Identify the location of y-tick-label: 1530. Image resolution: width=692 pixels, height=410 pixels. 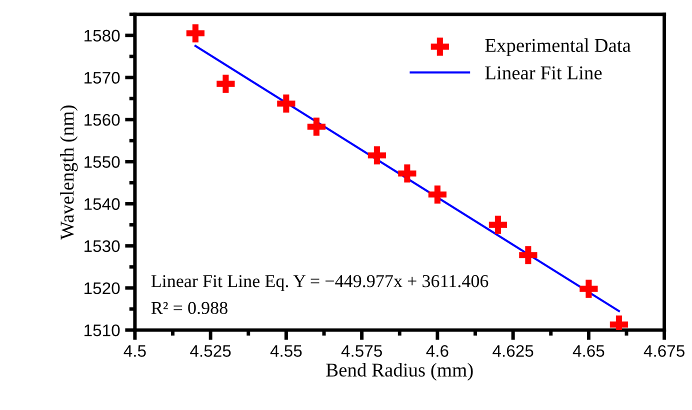
(102, 246).